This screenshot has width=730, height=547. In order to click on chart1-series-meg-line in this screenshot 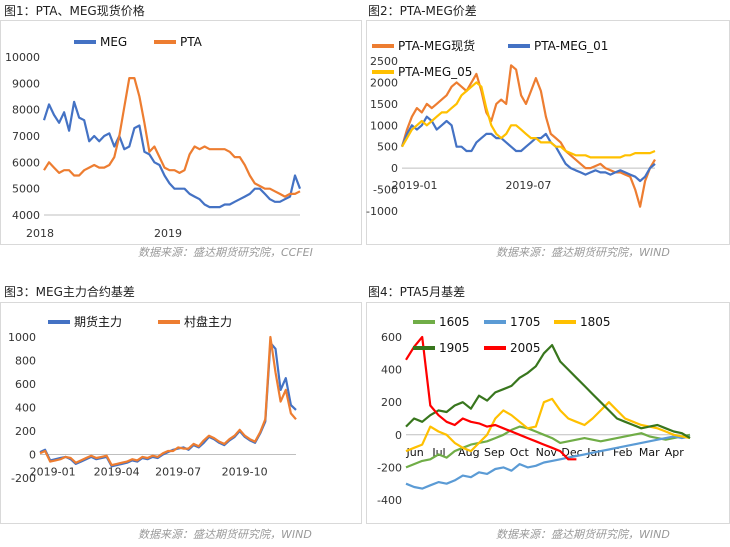, I will do `click(172, 154)`.